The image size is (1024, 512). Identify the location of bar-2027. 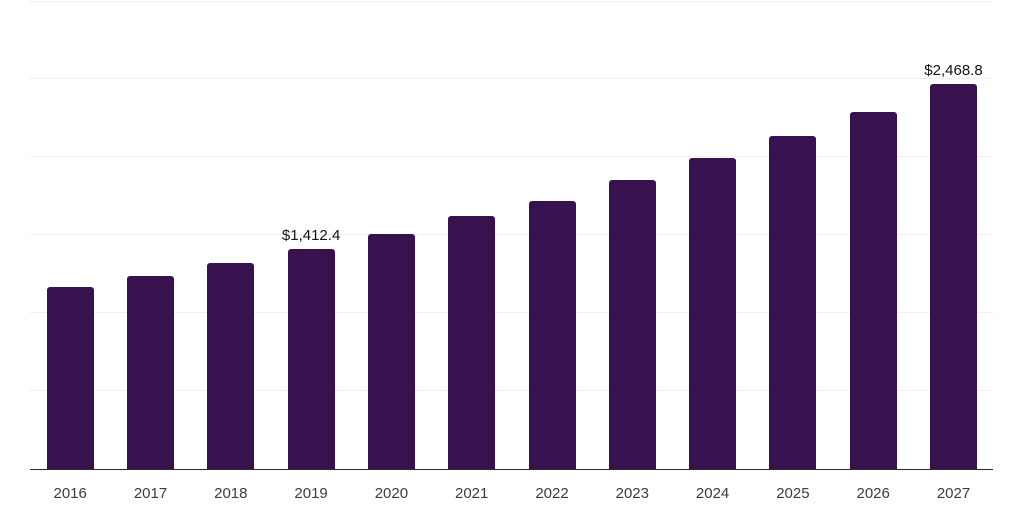
(953, 276).